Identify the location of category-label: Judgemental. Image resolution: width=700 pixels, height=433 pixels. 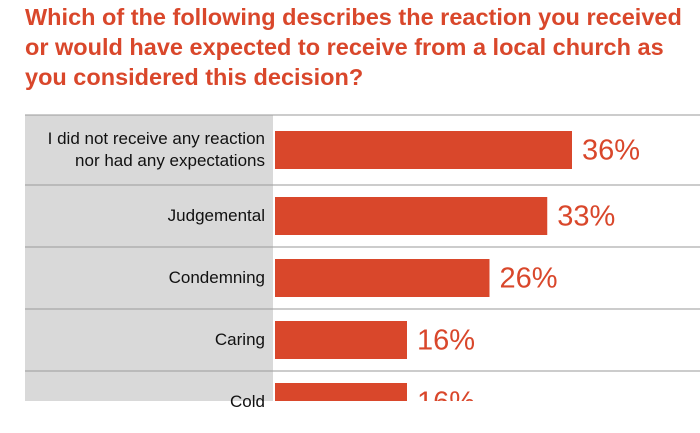
(216, 215).